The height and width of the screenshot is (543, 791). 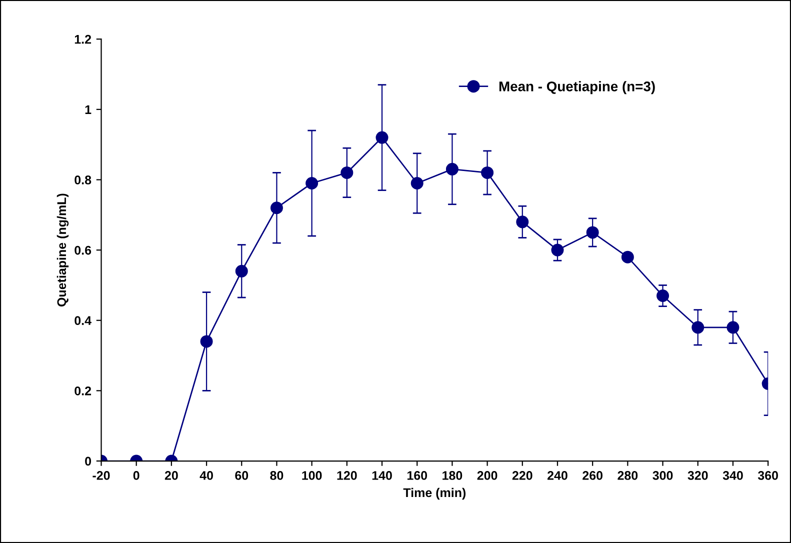 What do you see at coordinates (312, 475) in the screenshot?
I see `x-tick-label: 100` at bounding box center [312, 475].